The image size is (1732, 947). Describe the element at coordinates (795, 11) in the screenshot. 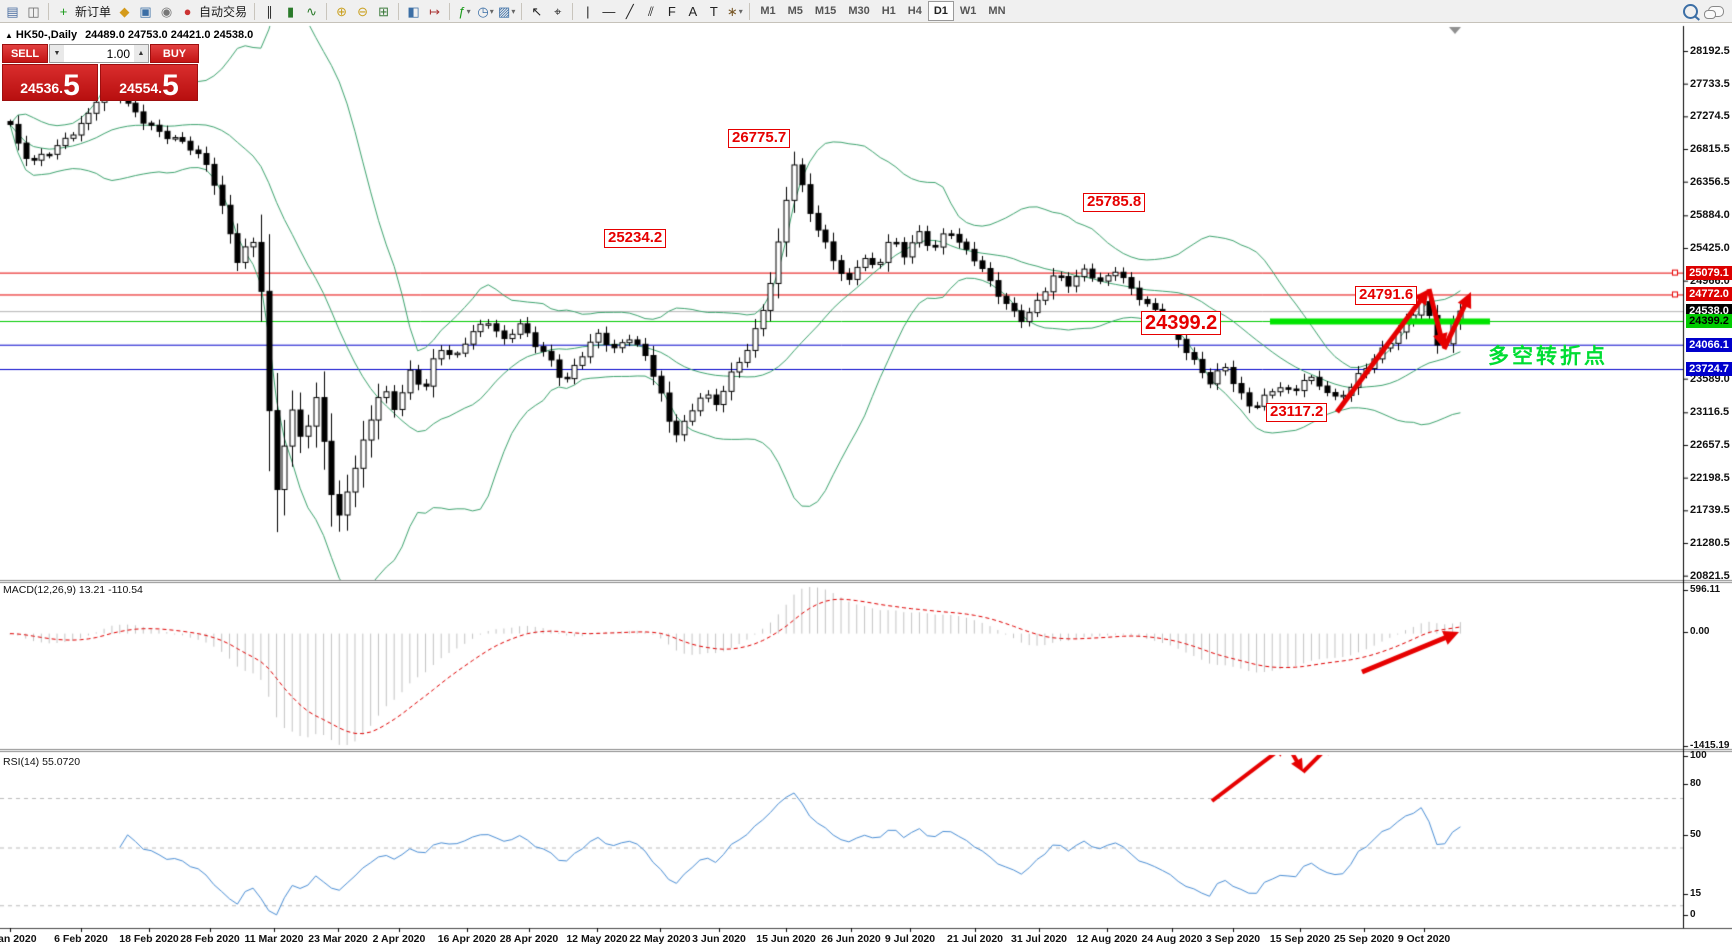

I see `timeframe-button-m5: M5` at that location.